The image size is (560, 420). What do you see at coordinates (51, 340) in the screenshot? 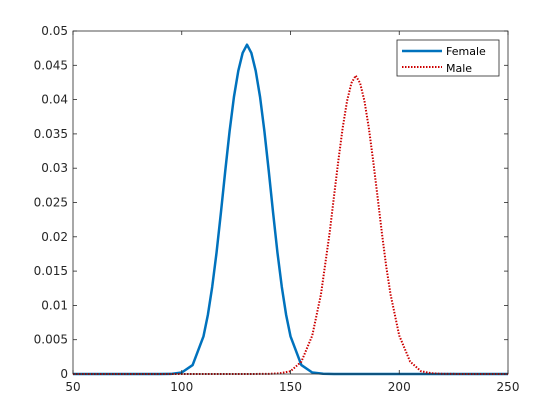
I see `y-tick-label: 0.005` at bounding box center [51, 340].